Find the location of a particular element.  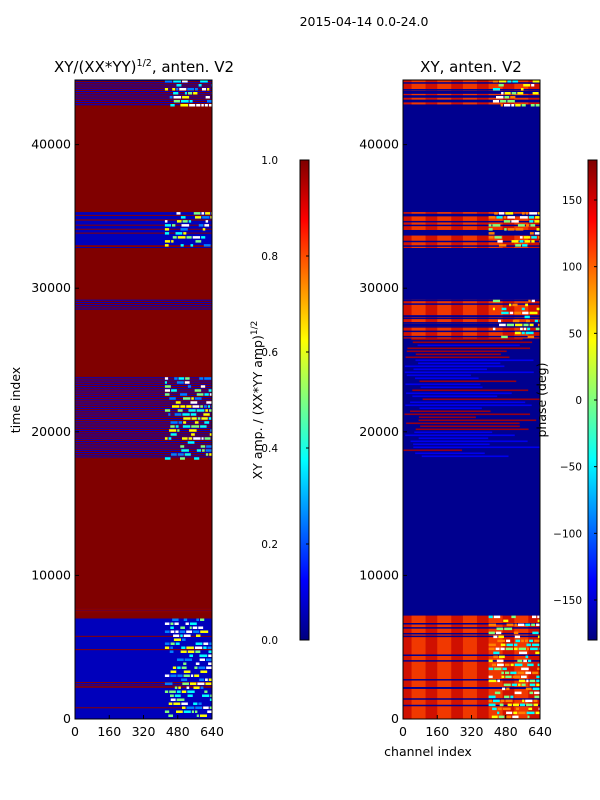

heatmap-band-5-line is located at coordinates (143, 220).